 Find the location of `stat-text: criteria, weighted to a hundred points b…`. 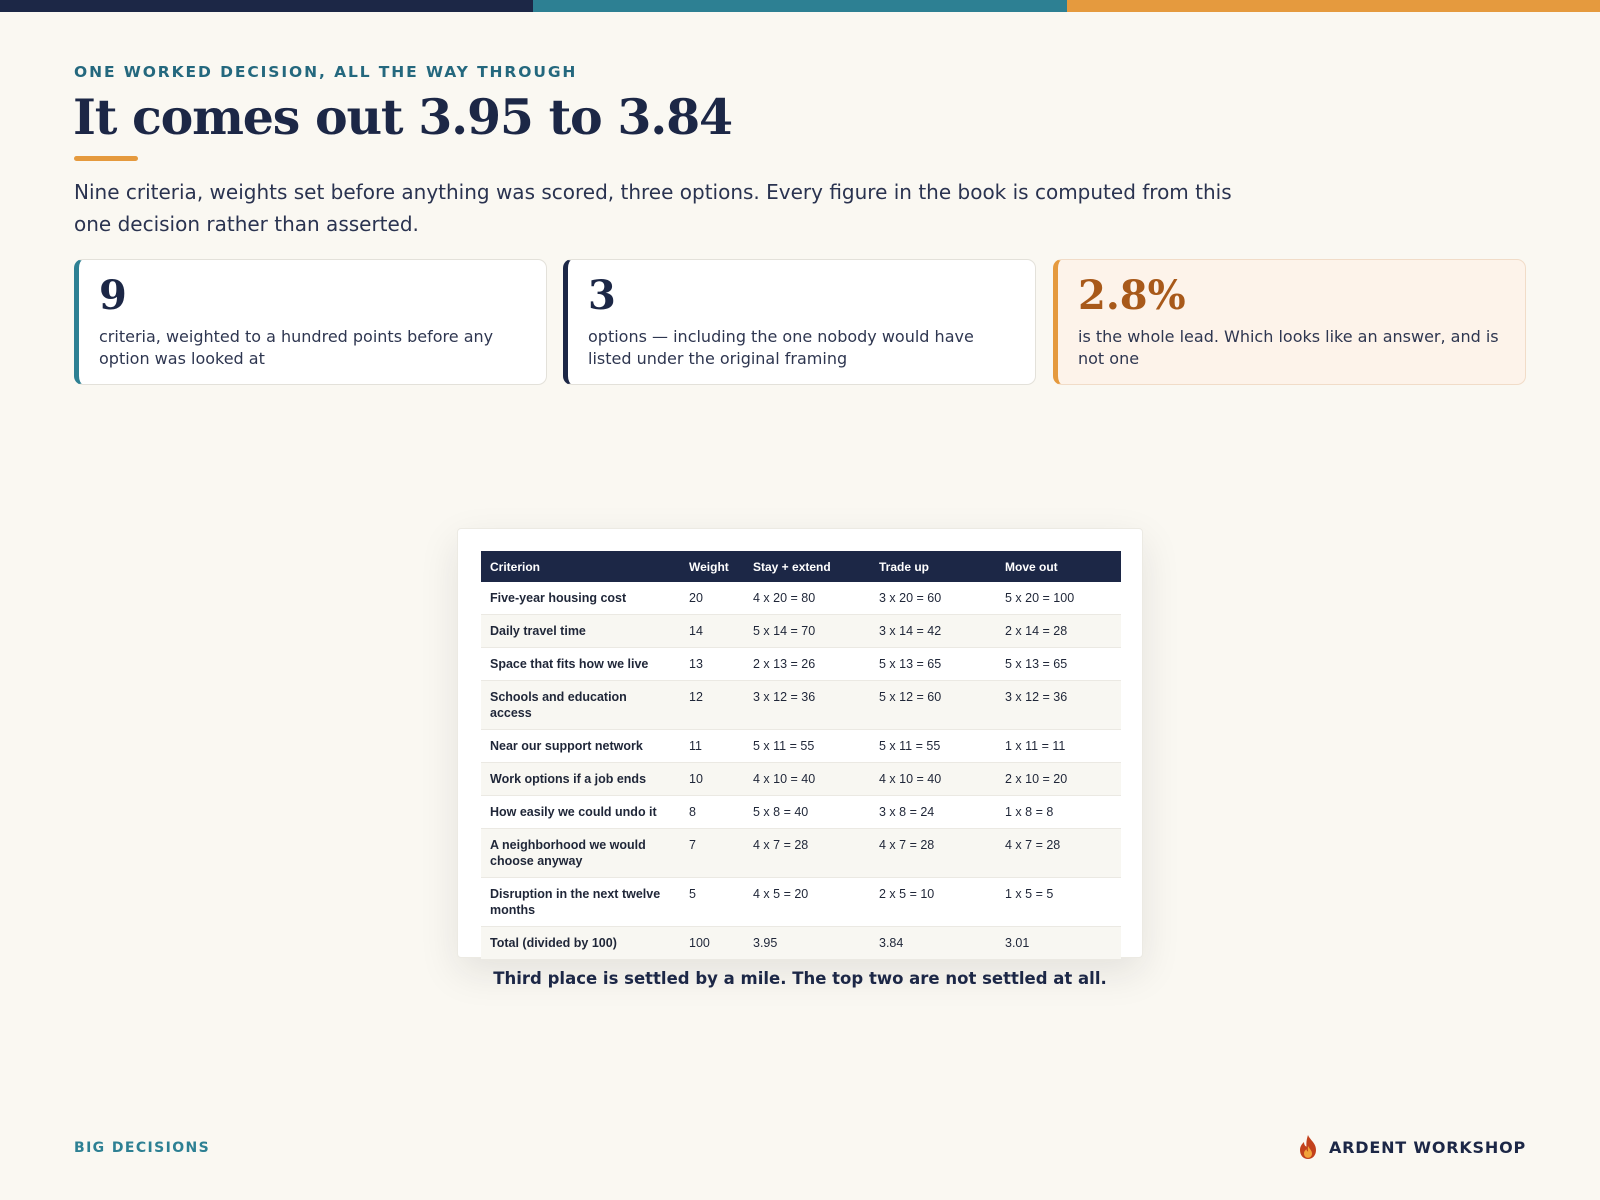

stat-text: criteria, weighted to a hundred points b… is located at coordinates (296, 347).